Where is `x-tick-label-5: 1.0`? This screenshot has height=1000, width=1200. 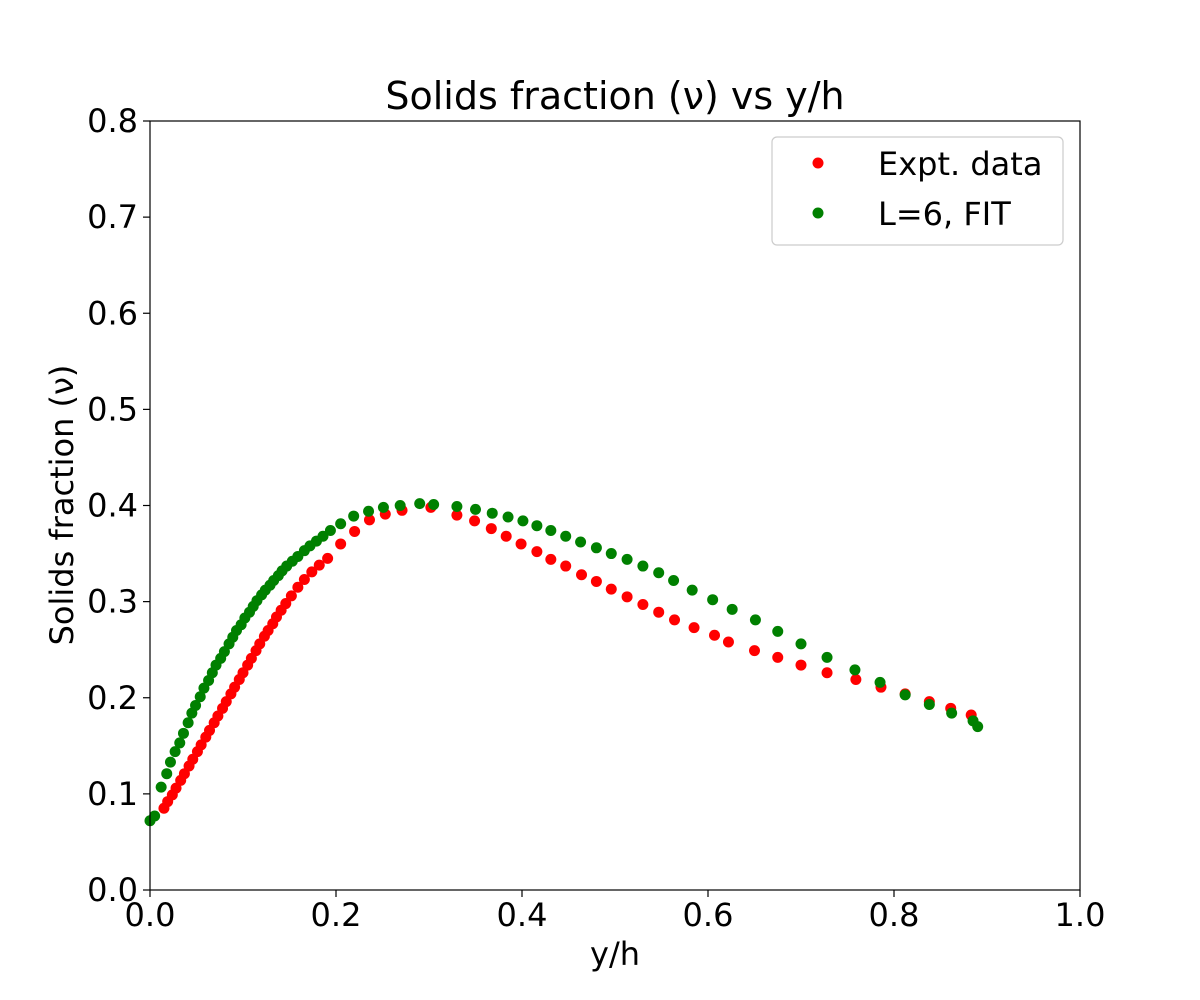 x-tick-label-5: 1.0 is located at coordinates (1080, 915).